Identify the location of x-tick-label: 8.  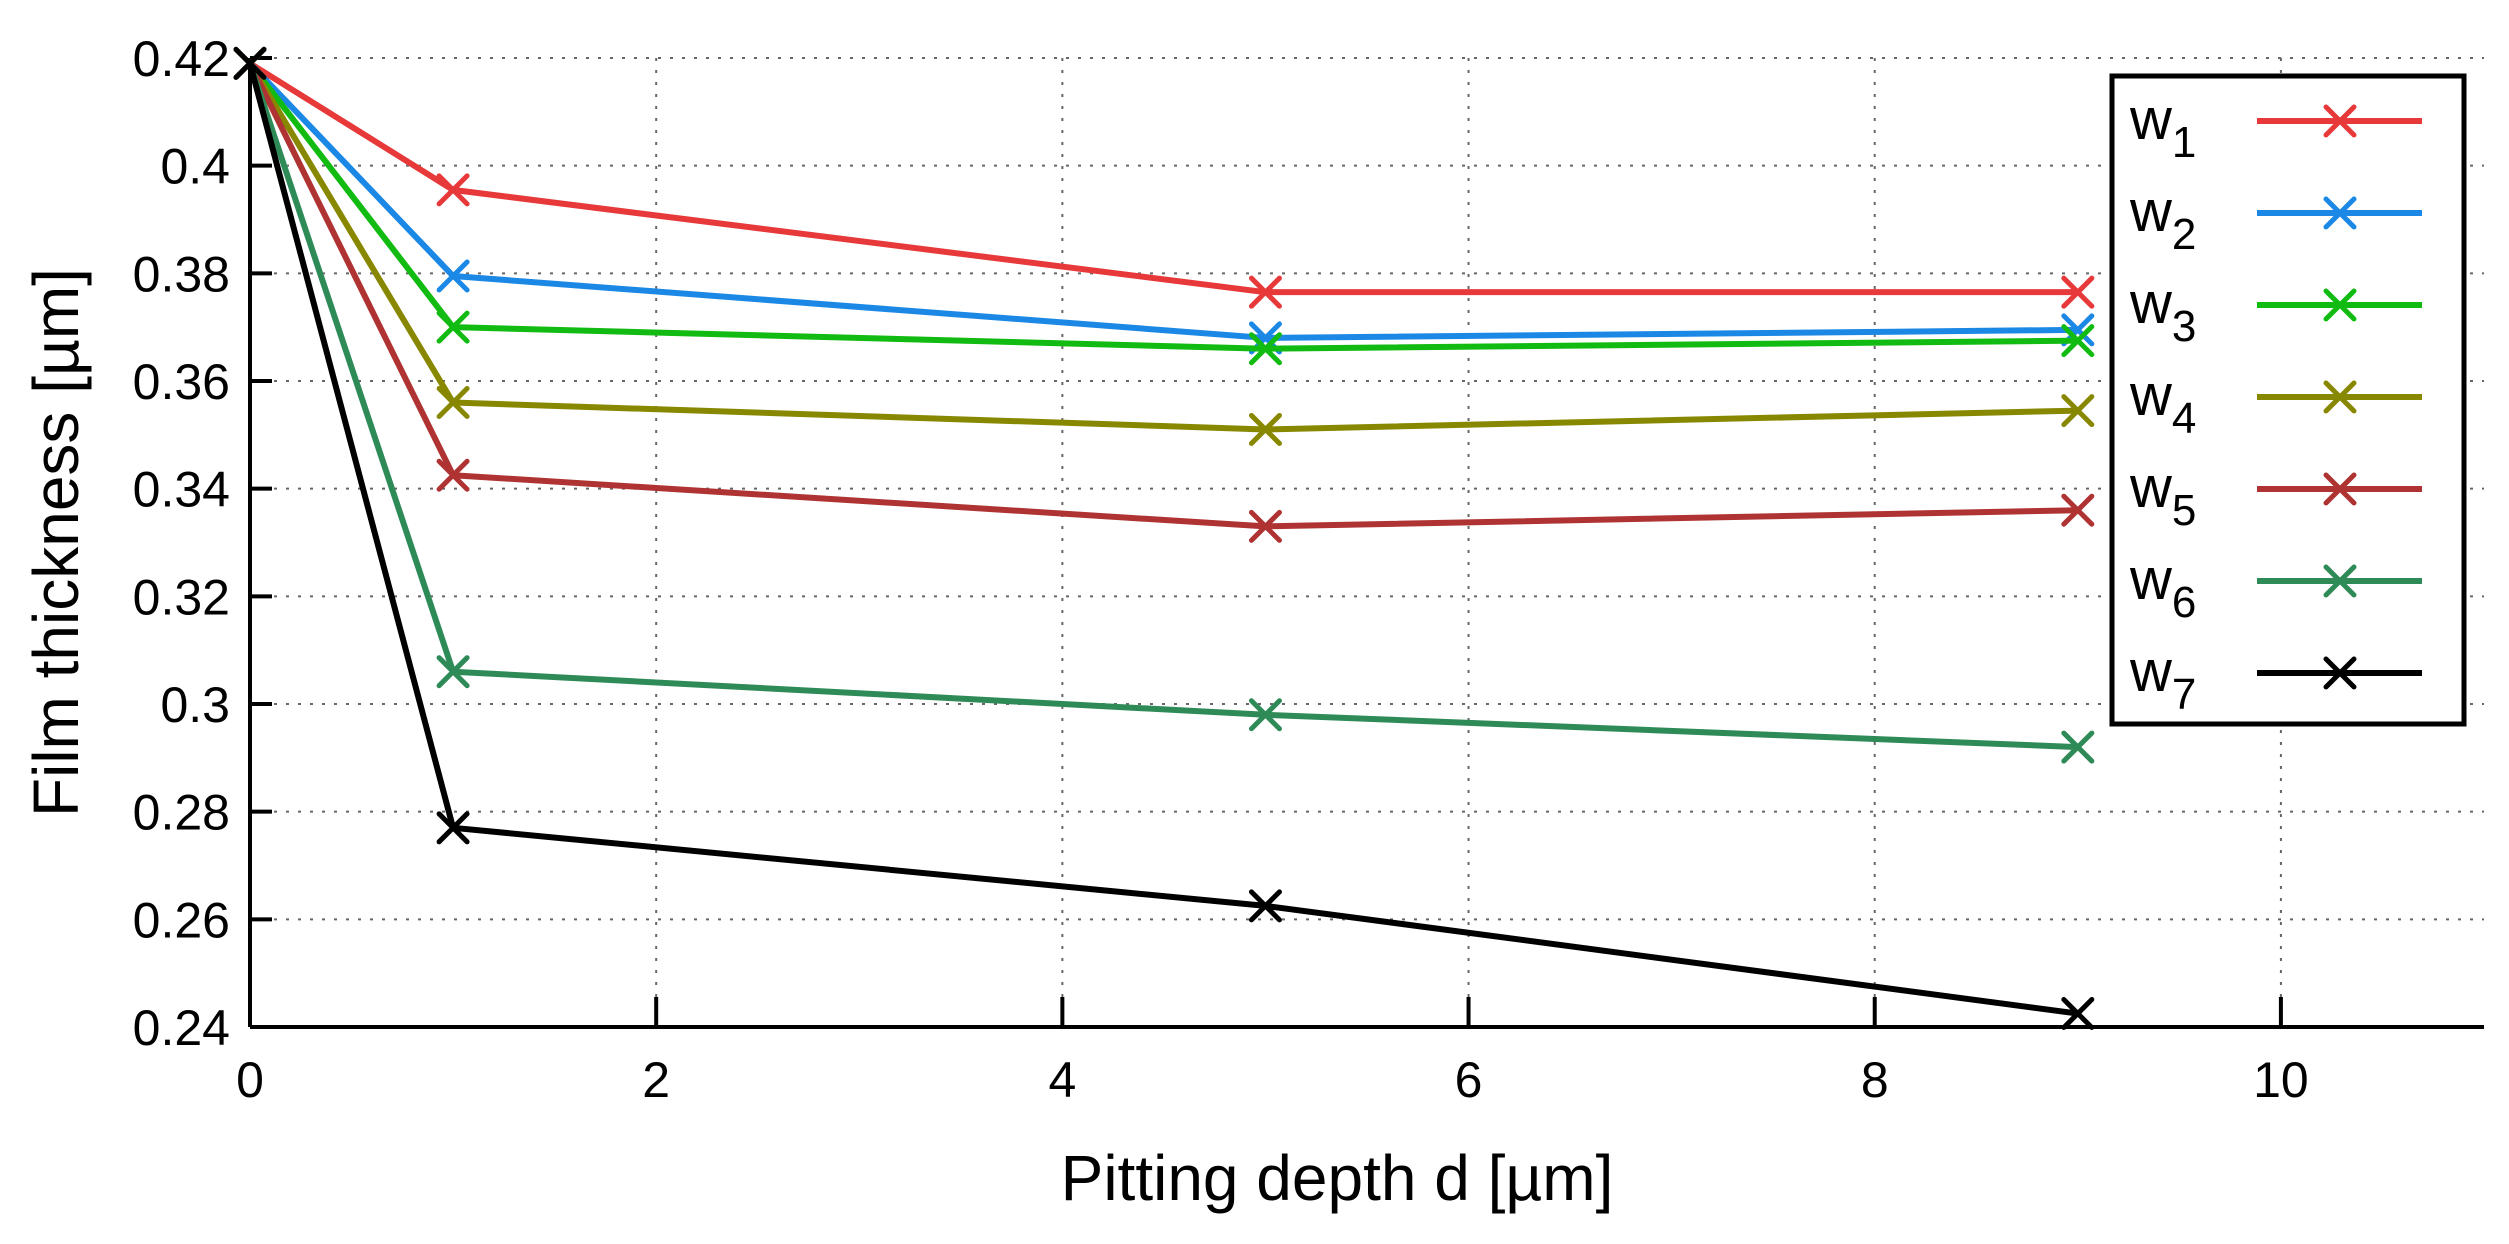
(1875, 1080).